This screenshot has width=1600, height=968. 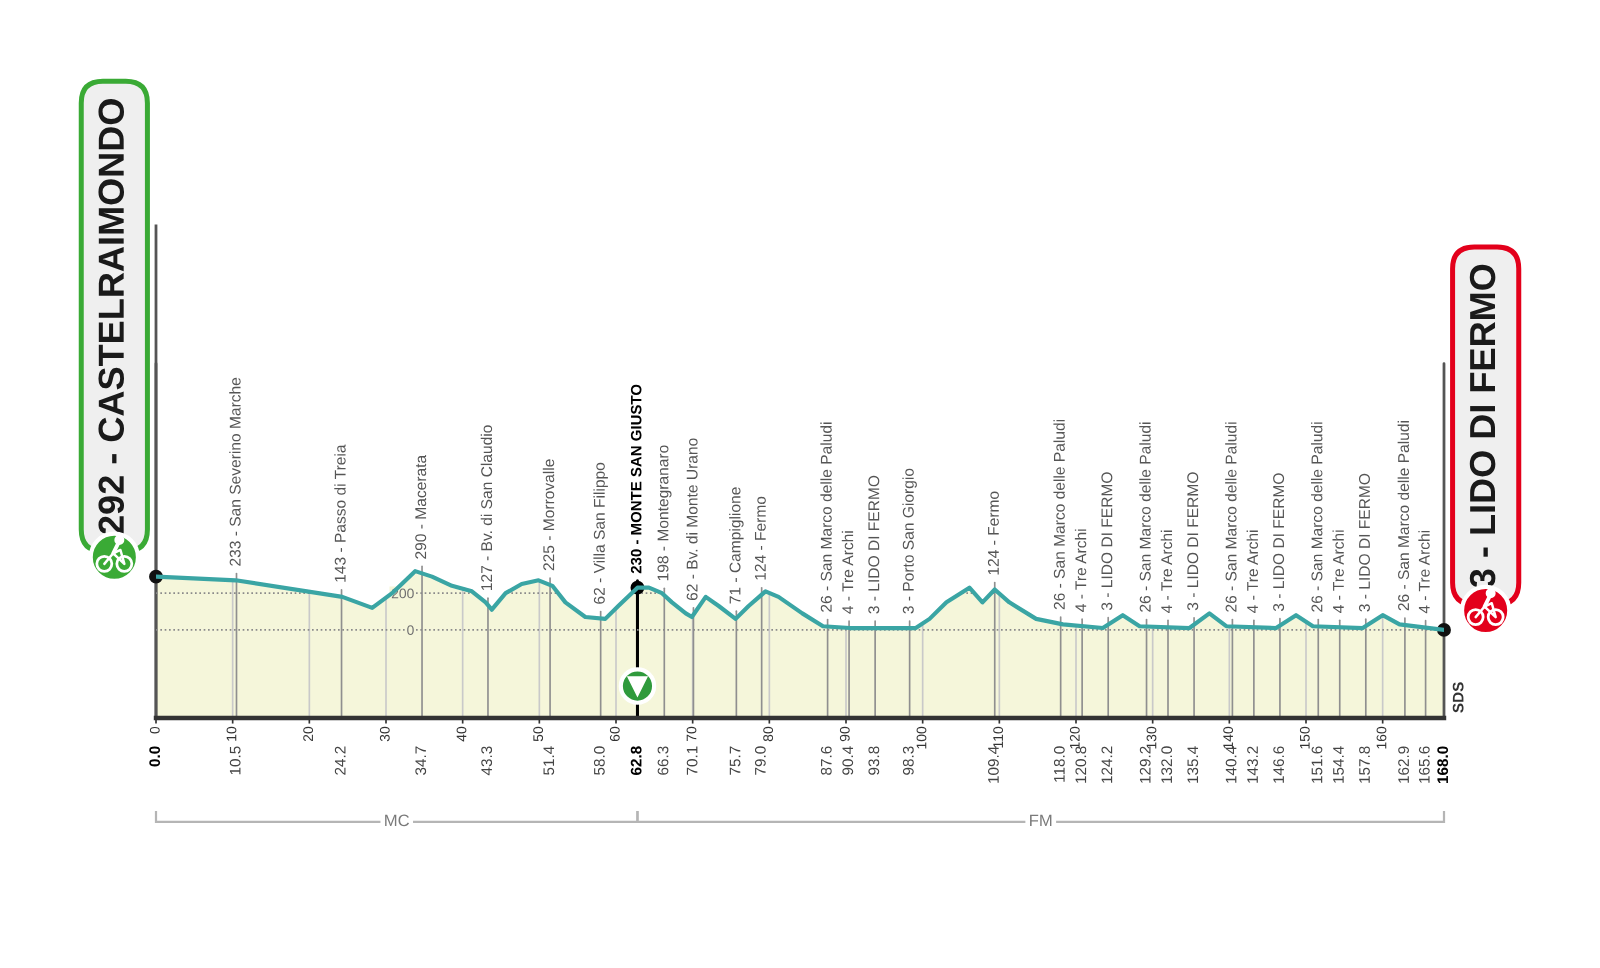 What do you see at coordinates (111, 316) in the screenshot?
I see `ref-line-label: 292 - CASTELRAIMONDO` at bounding box center [111, 316].